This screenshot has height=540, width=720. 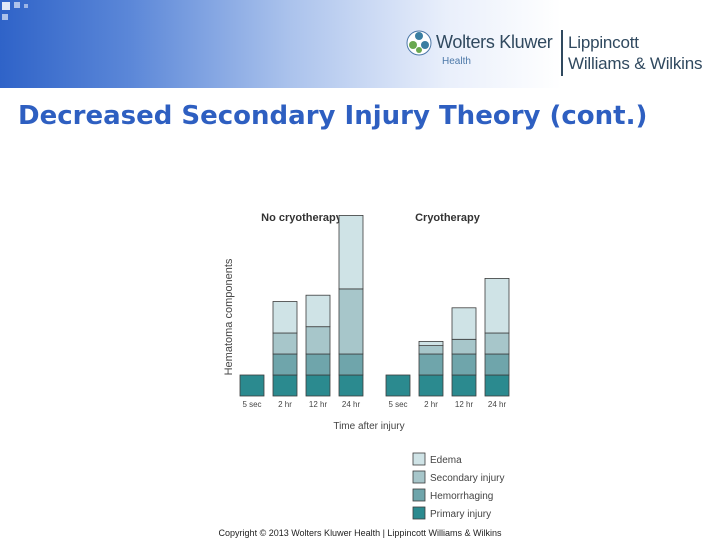 What do you see at coordinates (467, 478) in the screenshot?
I see `legend-label: Secondary injury` at bounding box center [467, 478].